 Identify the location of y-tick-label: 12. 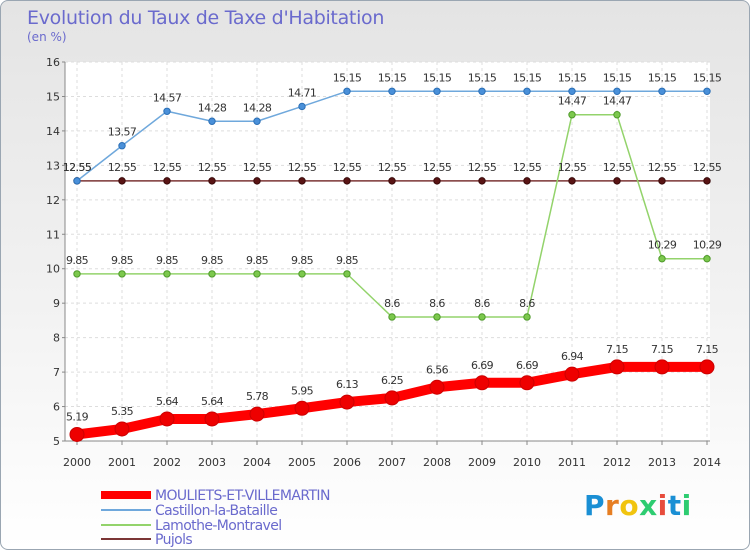
(53, 200).